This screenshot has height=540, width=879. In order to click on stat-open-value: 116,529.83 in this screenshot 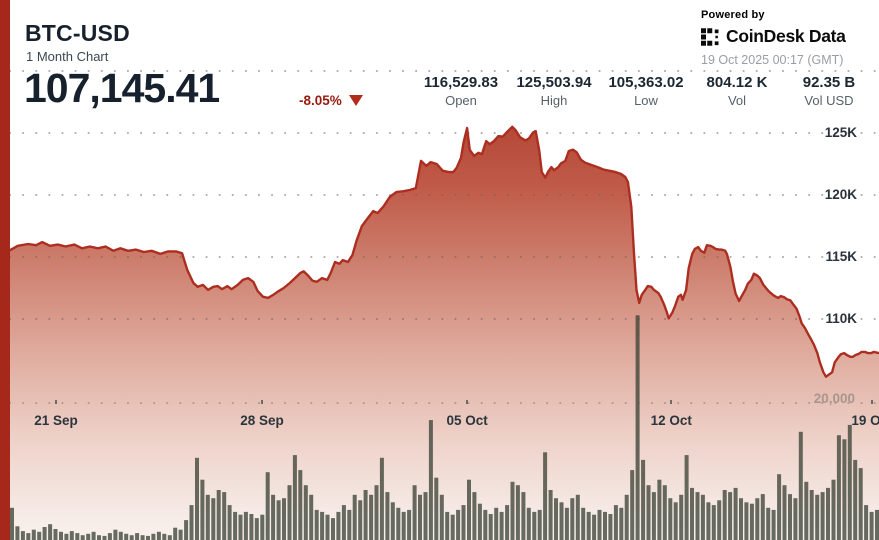, I will do `click(461, 82)`.